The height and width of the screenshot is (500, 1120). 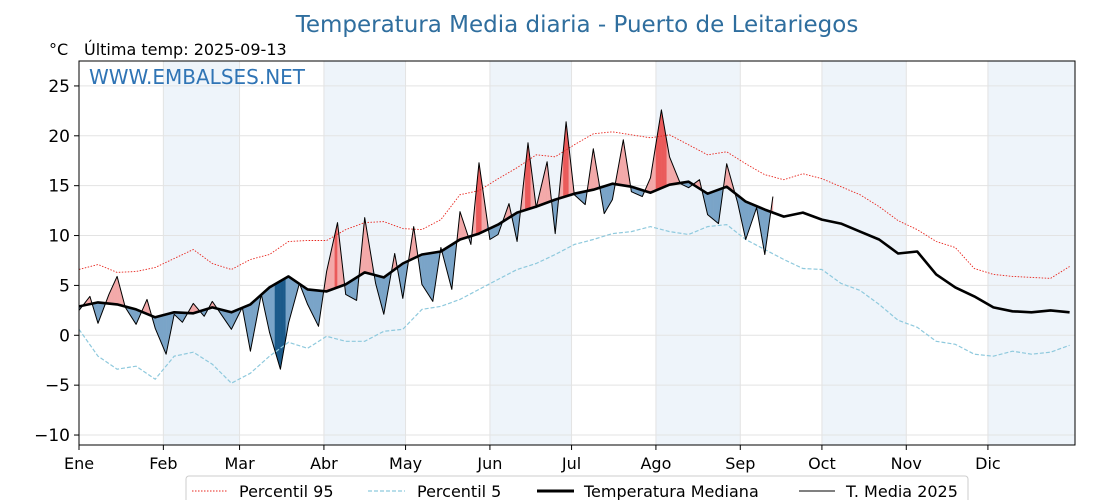 I want to click on x-tick-label: Oct, so click(x=822, y=463).